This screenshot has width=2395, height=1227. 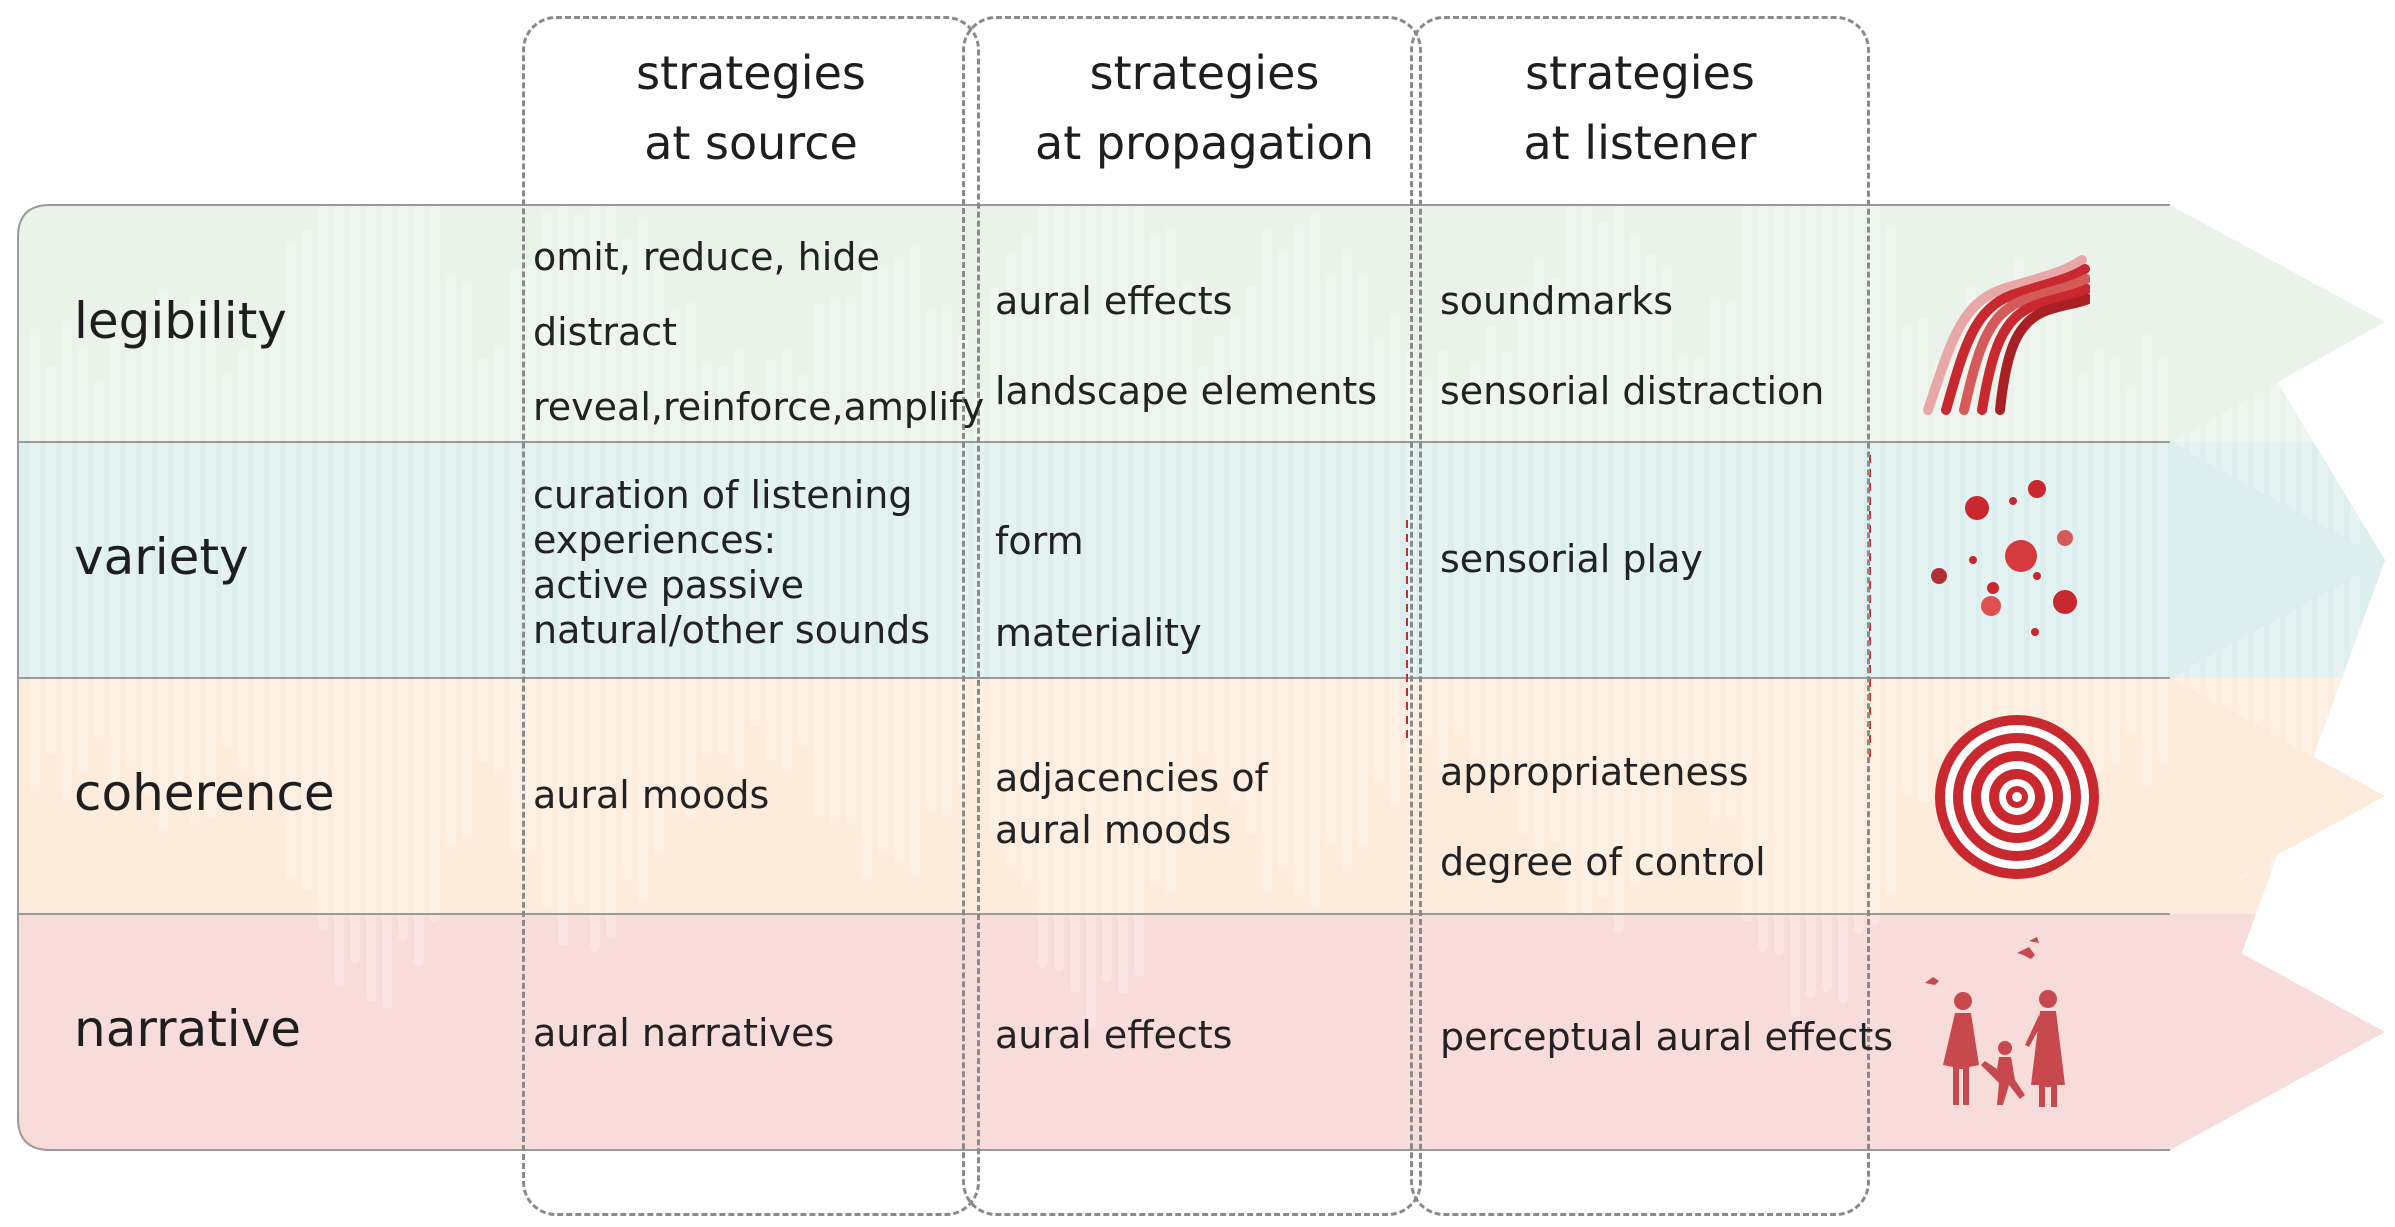 I want to click on strategy-item: appropriateness, so click(x=1594, y=772).